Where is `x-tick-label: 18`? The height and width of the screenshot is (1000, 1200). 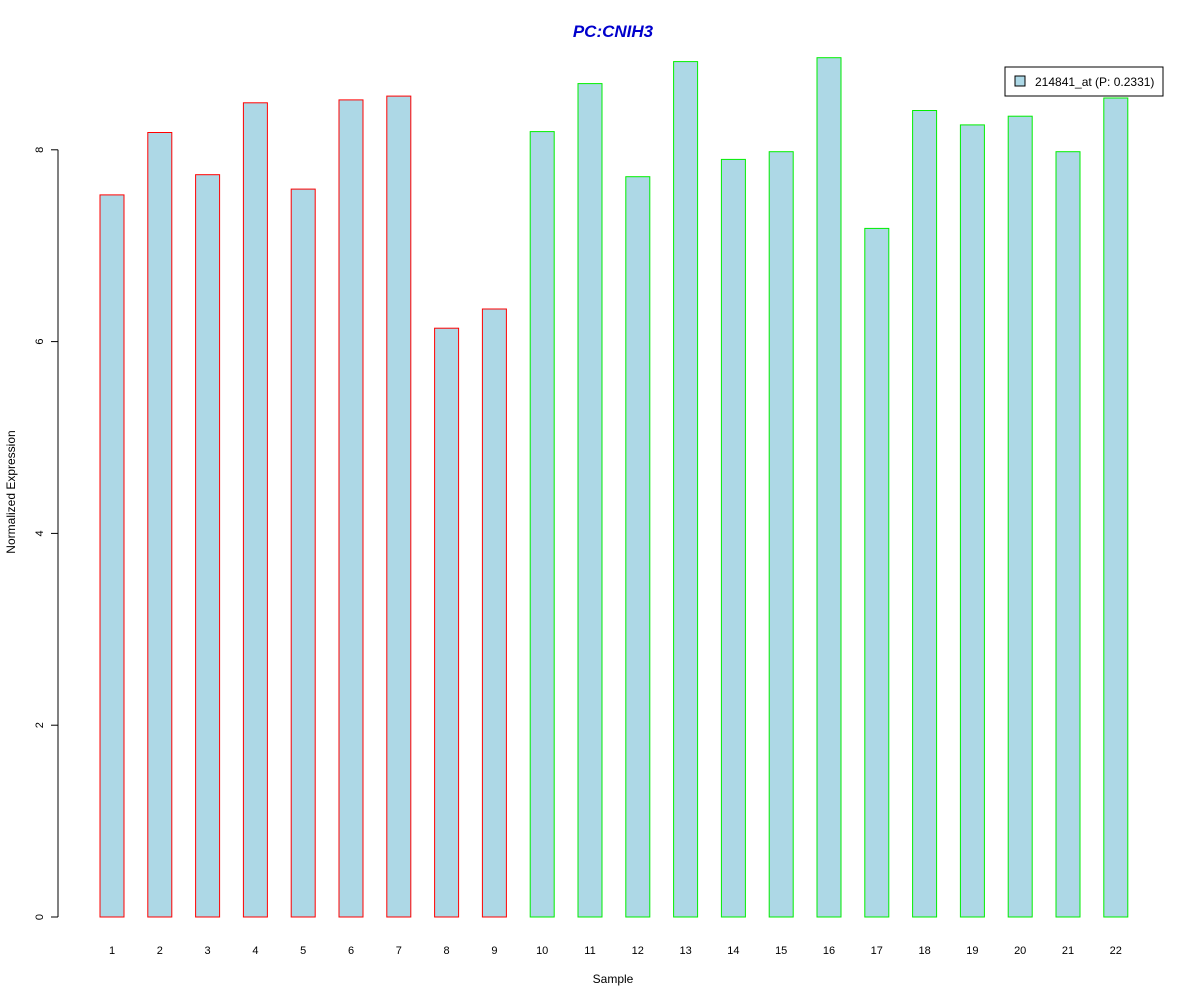
x-tick-label: 18 is located at coordinates (924, 951).